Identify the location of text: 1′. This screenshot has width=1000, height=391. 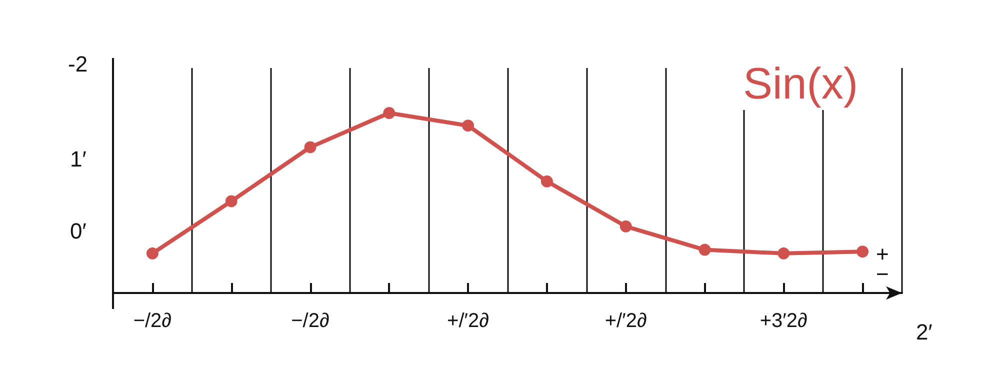
(78, 159).